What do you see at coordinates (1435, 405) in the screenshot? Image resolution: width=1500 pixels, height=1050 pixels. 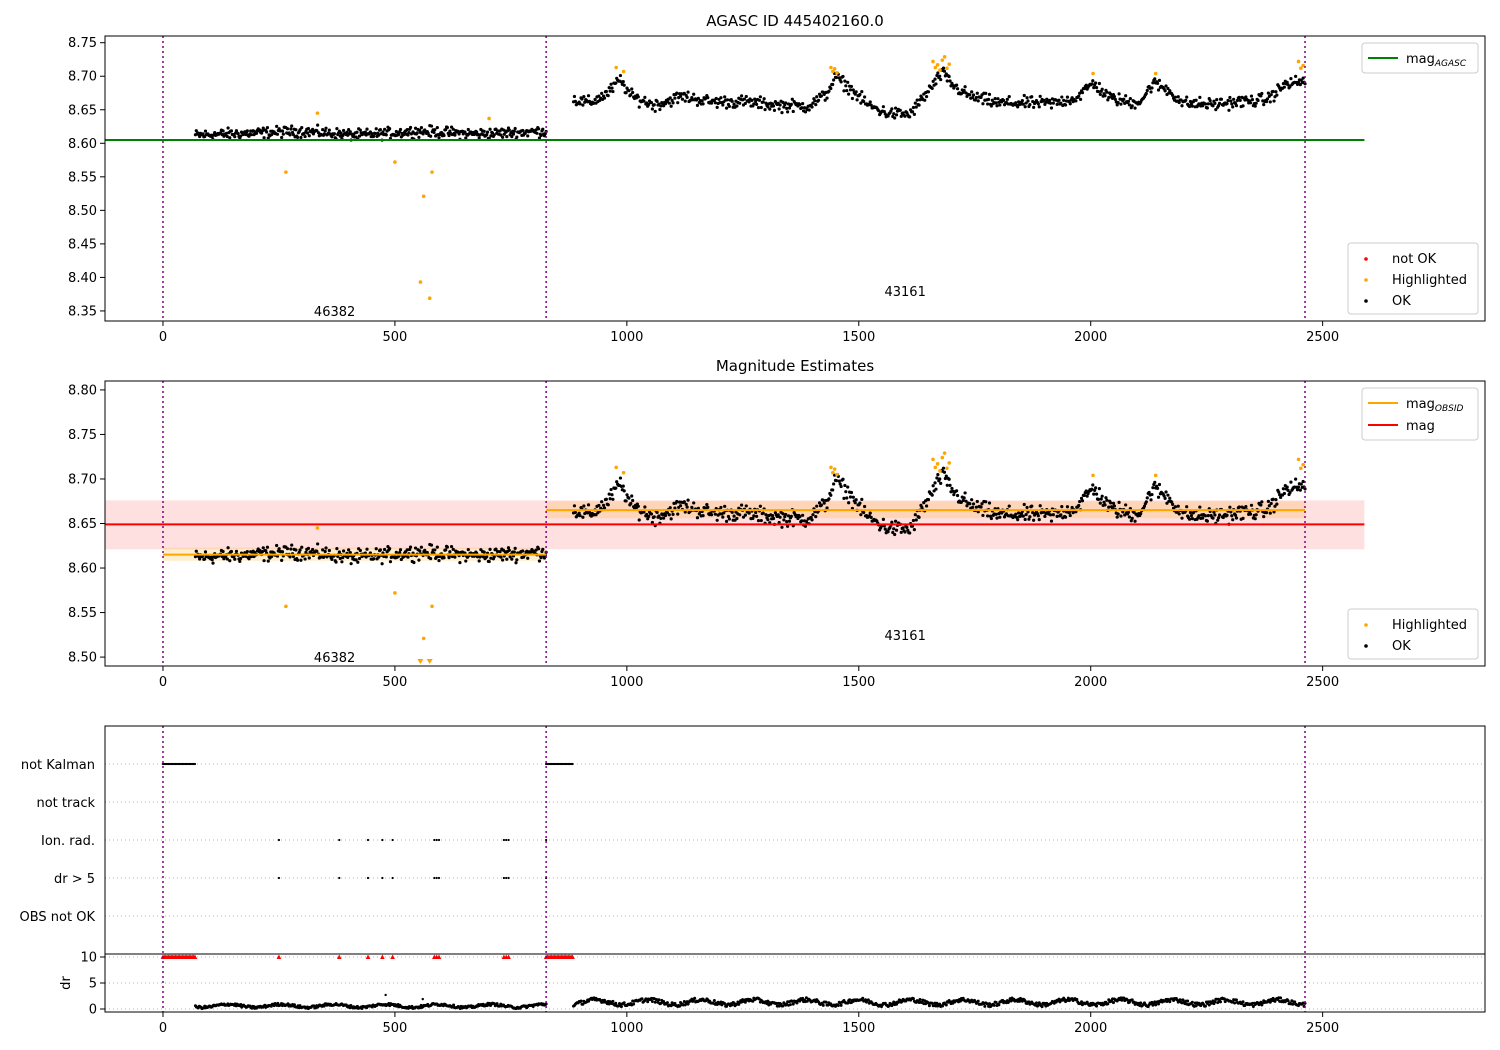 I see `legend-label: magOBSID` at bounding box center [1435, 405].